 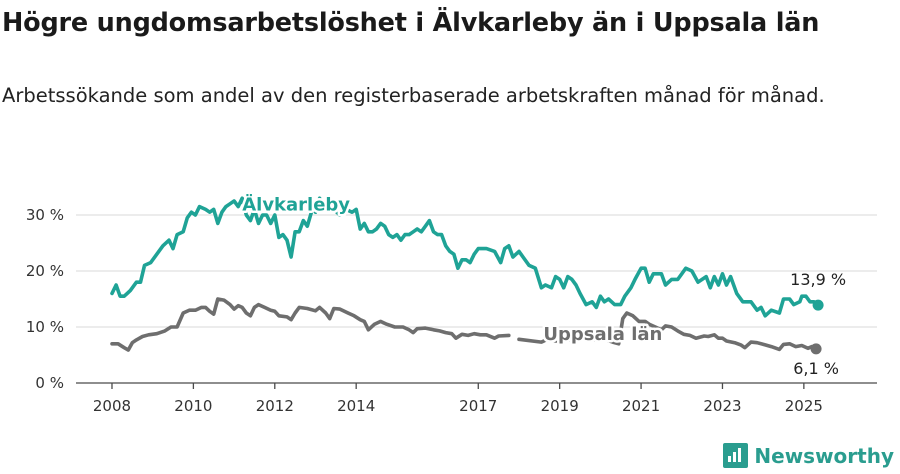 I want to click on series-label-halo-uppsala-l-n: Uppsala län, so click(x=602, y=334).